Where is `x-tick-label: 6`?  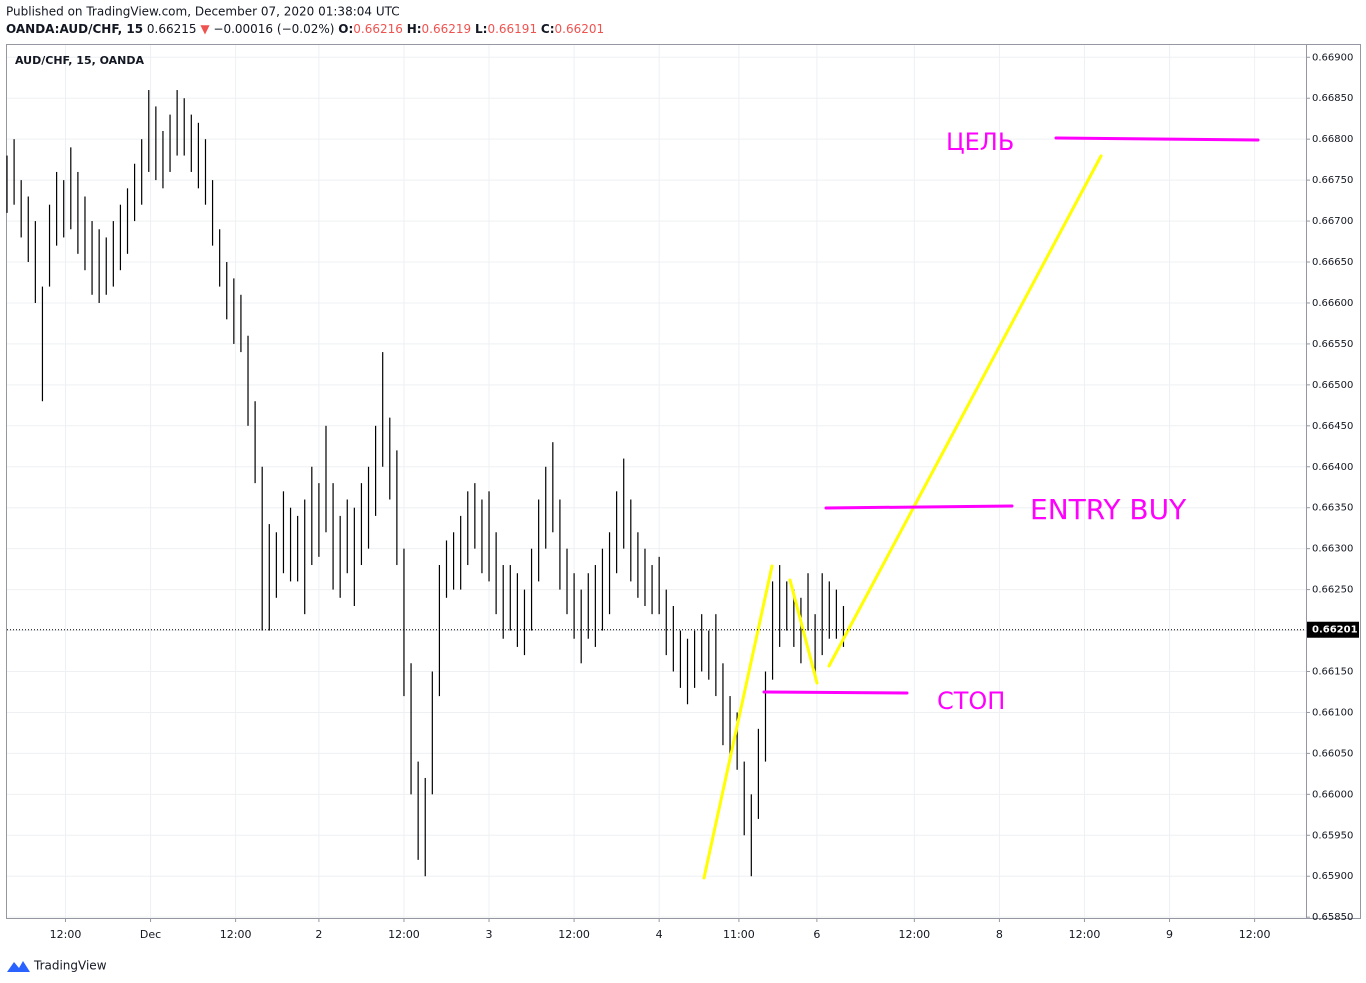
x-tick-label: 6 is located at coordinates (816, 934).